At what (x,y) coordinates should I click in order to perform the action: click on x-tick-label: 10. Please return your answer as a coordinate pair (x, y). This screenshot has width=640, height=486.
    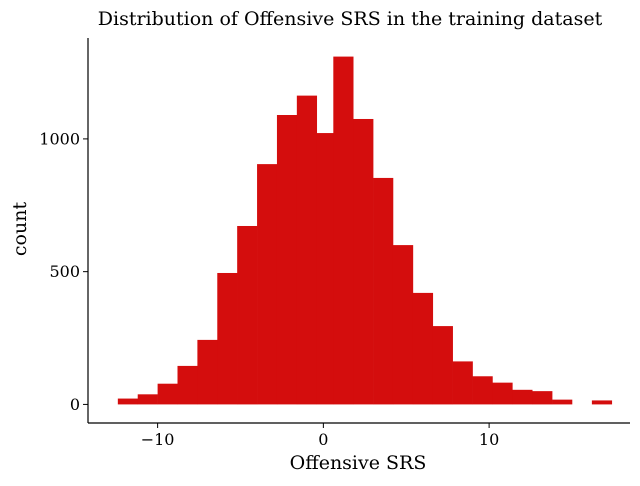
    Looking at the image, I should click on (489, 439).